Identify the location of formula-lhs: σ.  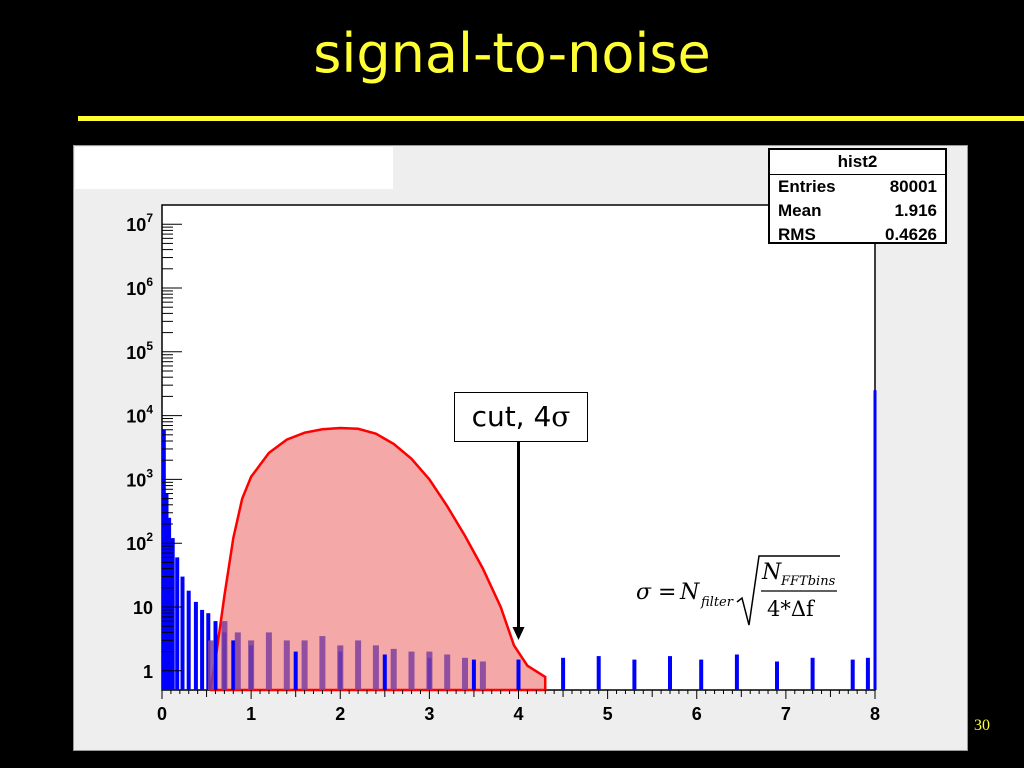
(644, 592).